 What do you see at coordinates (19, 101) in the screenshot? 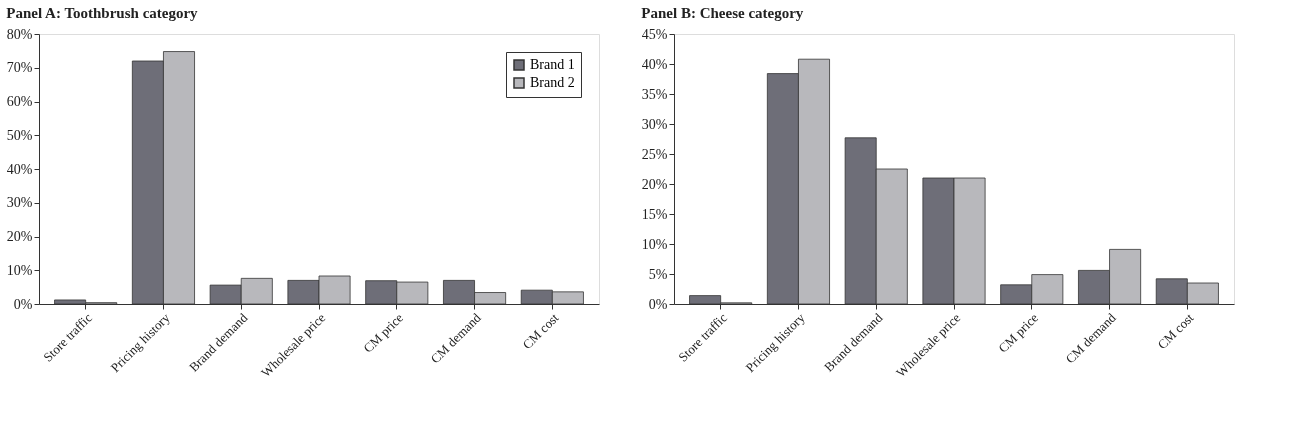
I see `y-tick-label: 60%` at bounding box center [19, 101].